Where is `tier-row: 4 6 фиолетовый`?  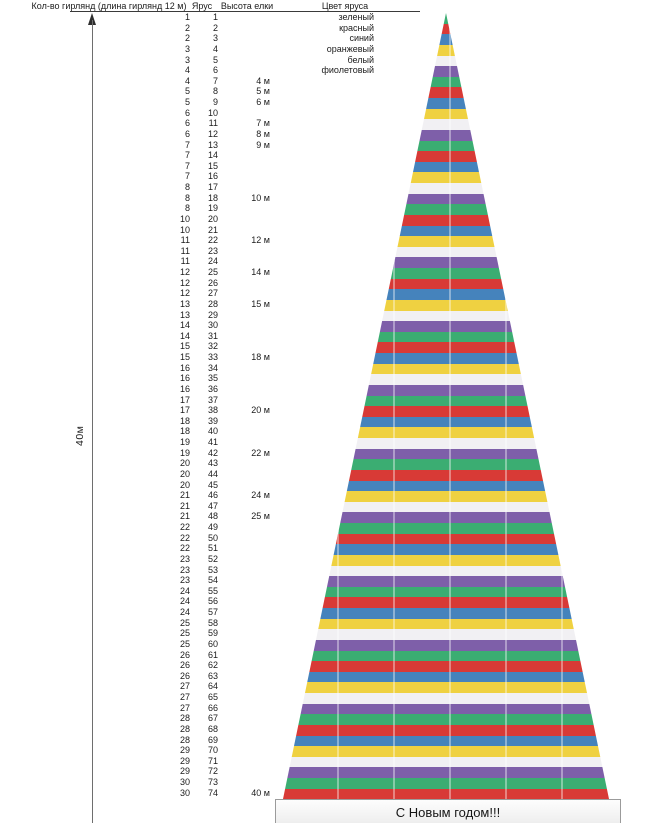
tier-row: 4 6 фиолетовый is located at coordinates (187, 70).